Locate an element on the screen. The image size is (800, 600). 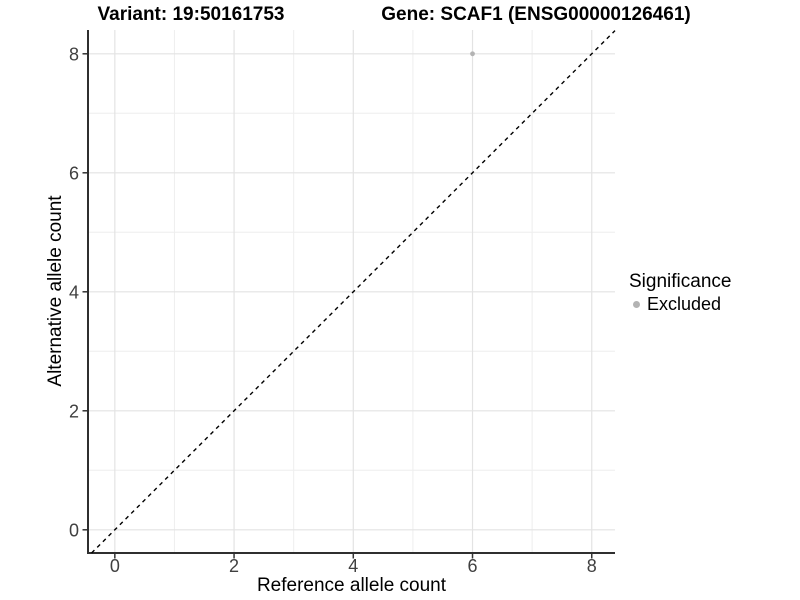
y-tick-label: 8 is located at coordinates (74, 54).